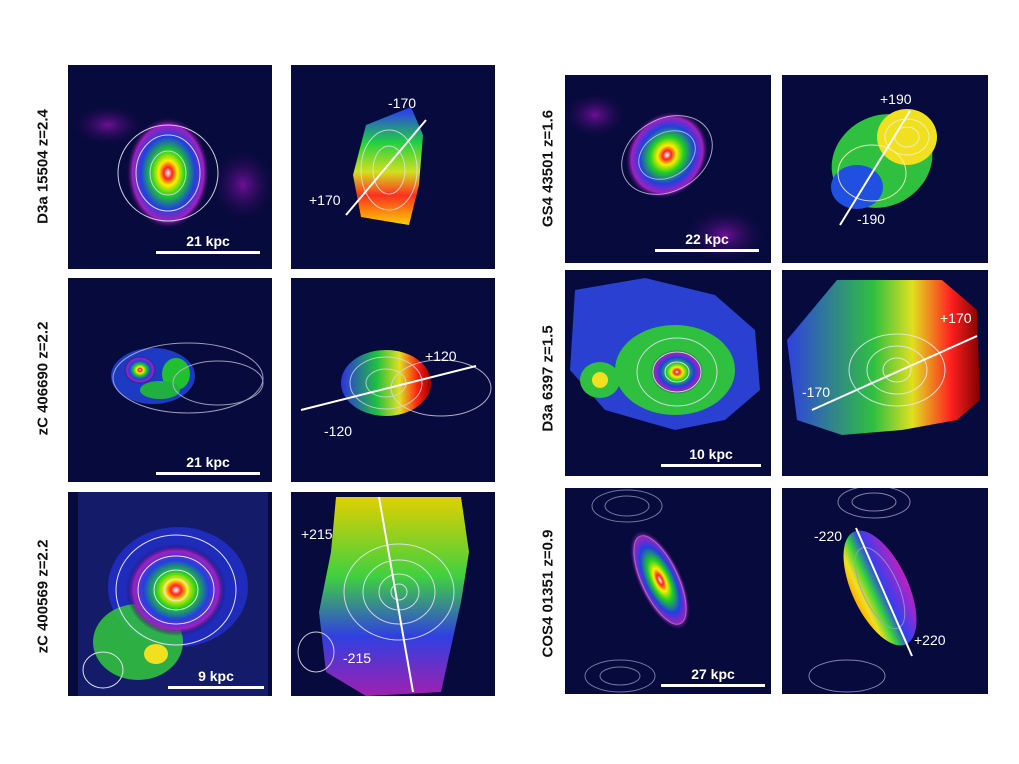 Image resolution: width=1019 pixels, height=764 pixels. Describe the element at coordinates (325, 200) in the screenshot. I see `velocity-label-blue: +170` at that location.